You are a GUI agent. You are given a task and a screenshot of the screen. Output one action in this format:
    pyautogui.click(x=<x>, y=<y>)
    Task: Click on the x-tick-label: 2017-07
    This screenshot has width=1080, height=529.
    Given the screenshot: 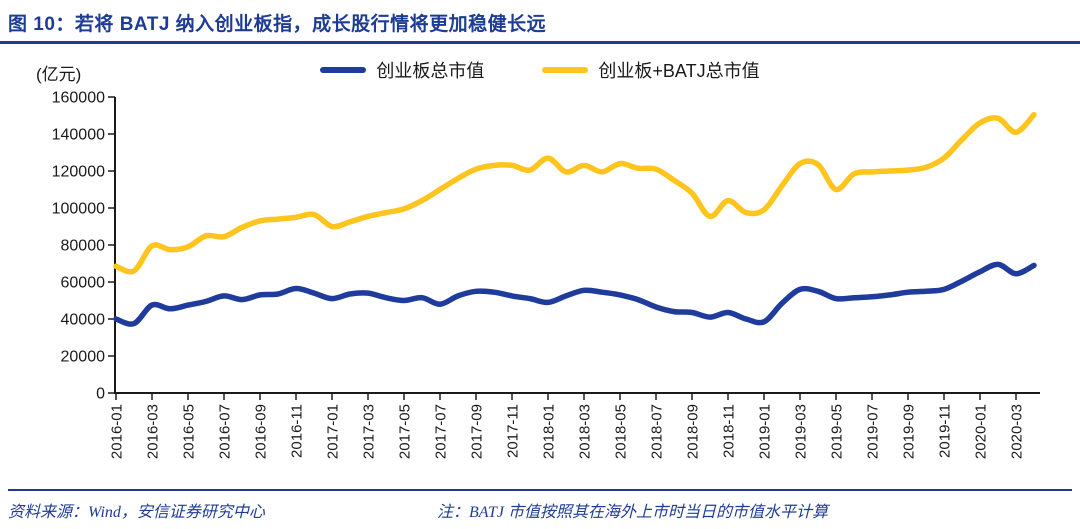 What is the action you would take?
    pyautogui.click(x=441, y=431)
    